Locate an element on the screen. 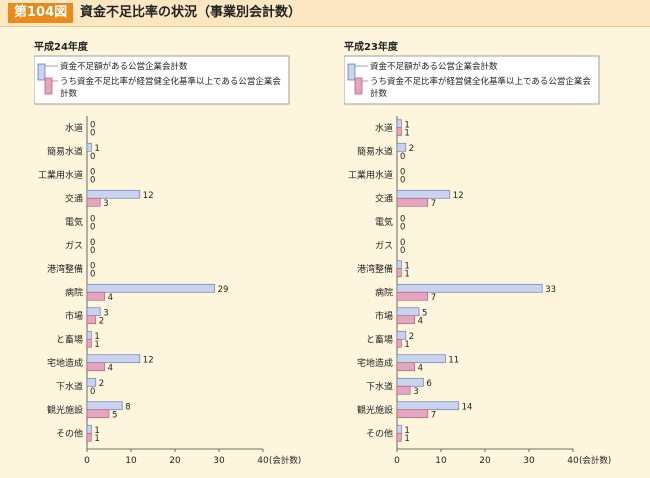  data-label-series2: 5 is located at coordinates (114, 415).